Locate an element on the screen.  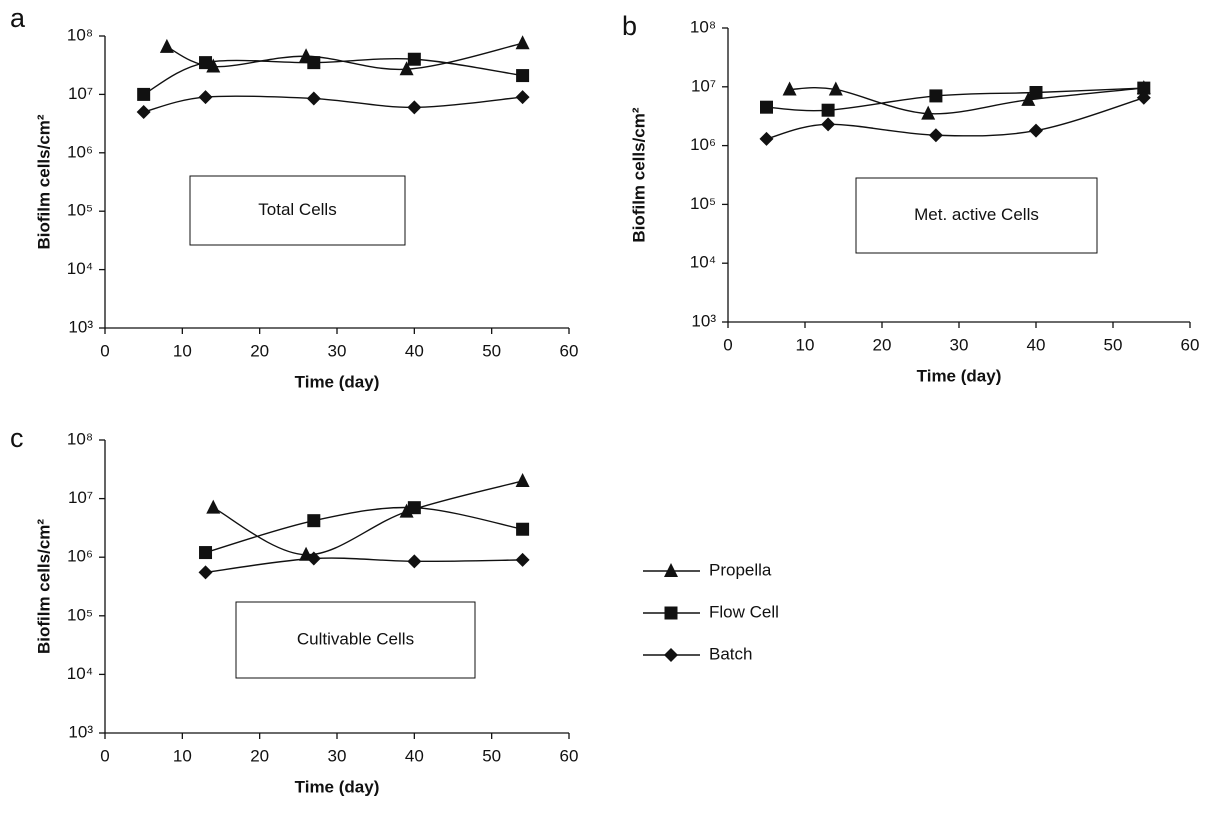
panel-label: a is located at coordinates (18, 18).